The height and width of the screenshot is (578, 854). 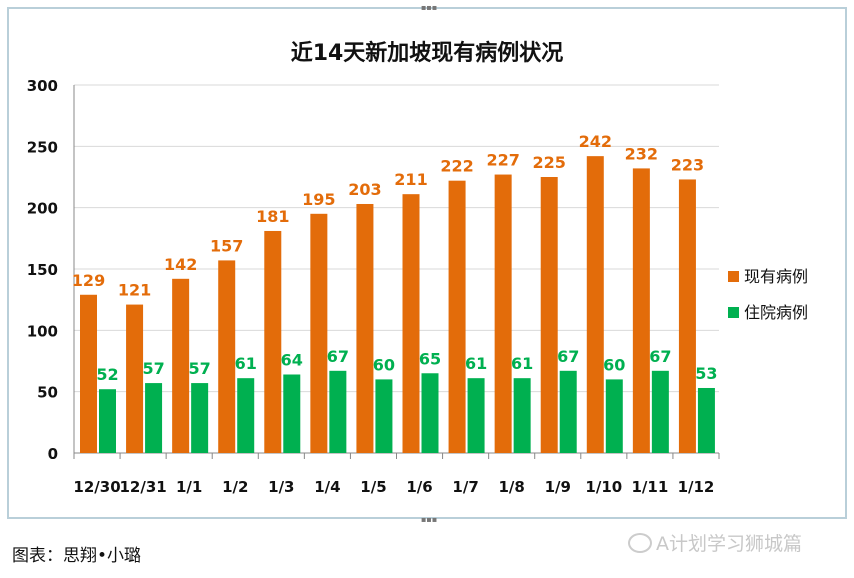 I want to click on data-label: 225, so click(x=549, y=162).